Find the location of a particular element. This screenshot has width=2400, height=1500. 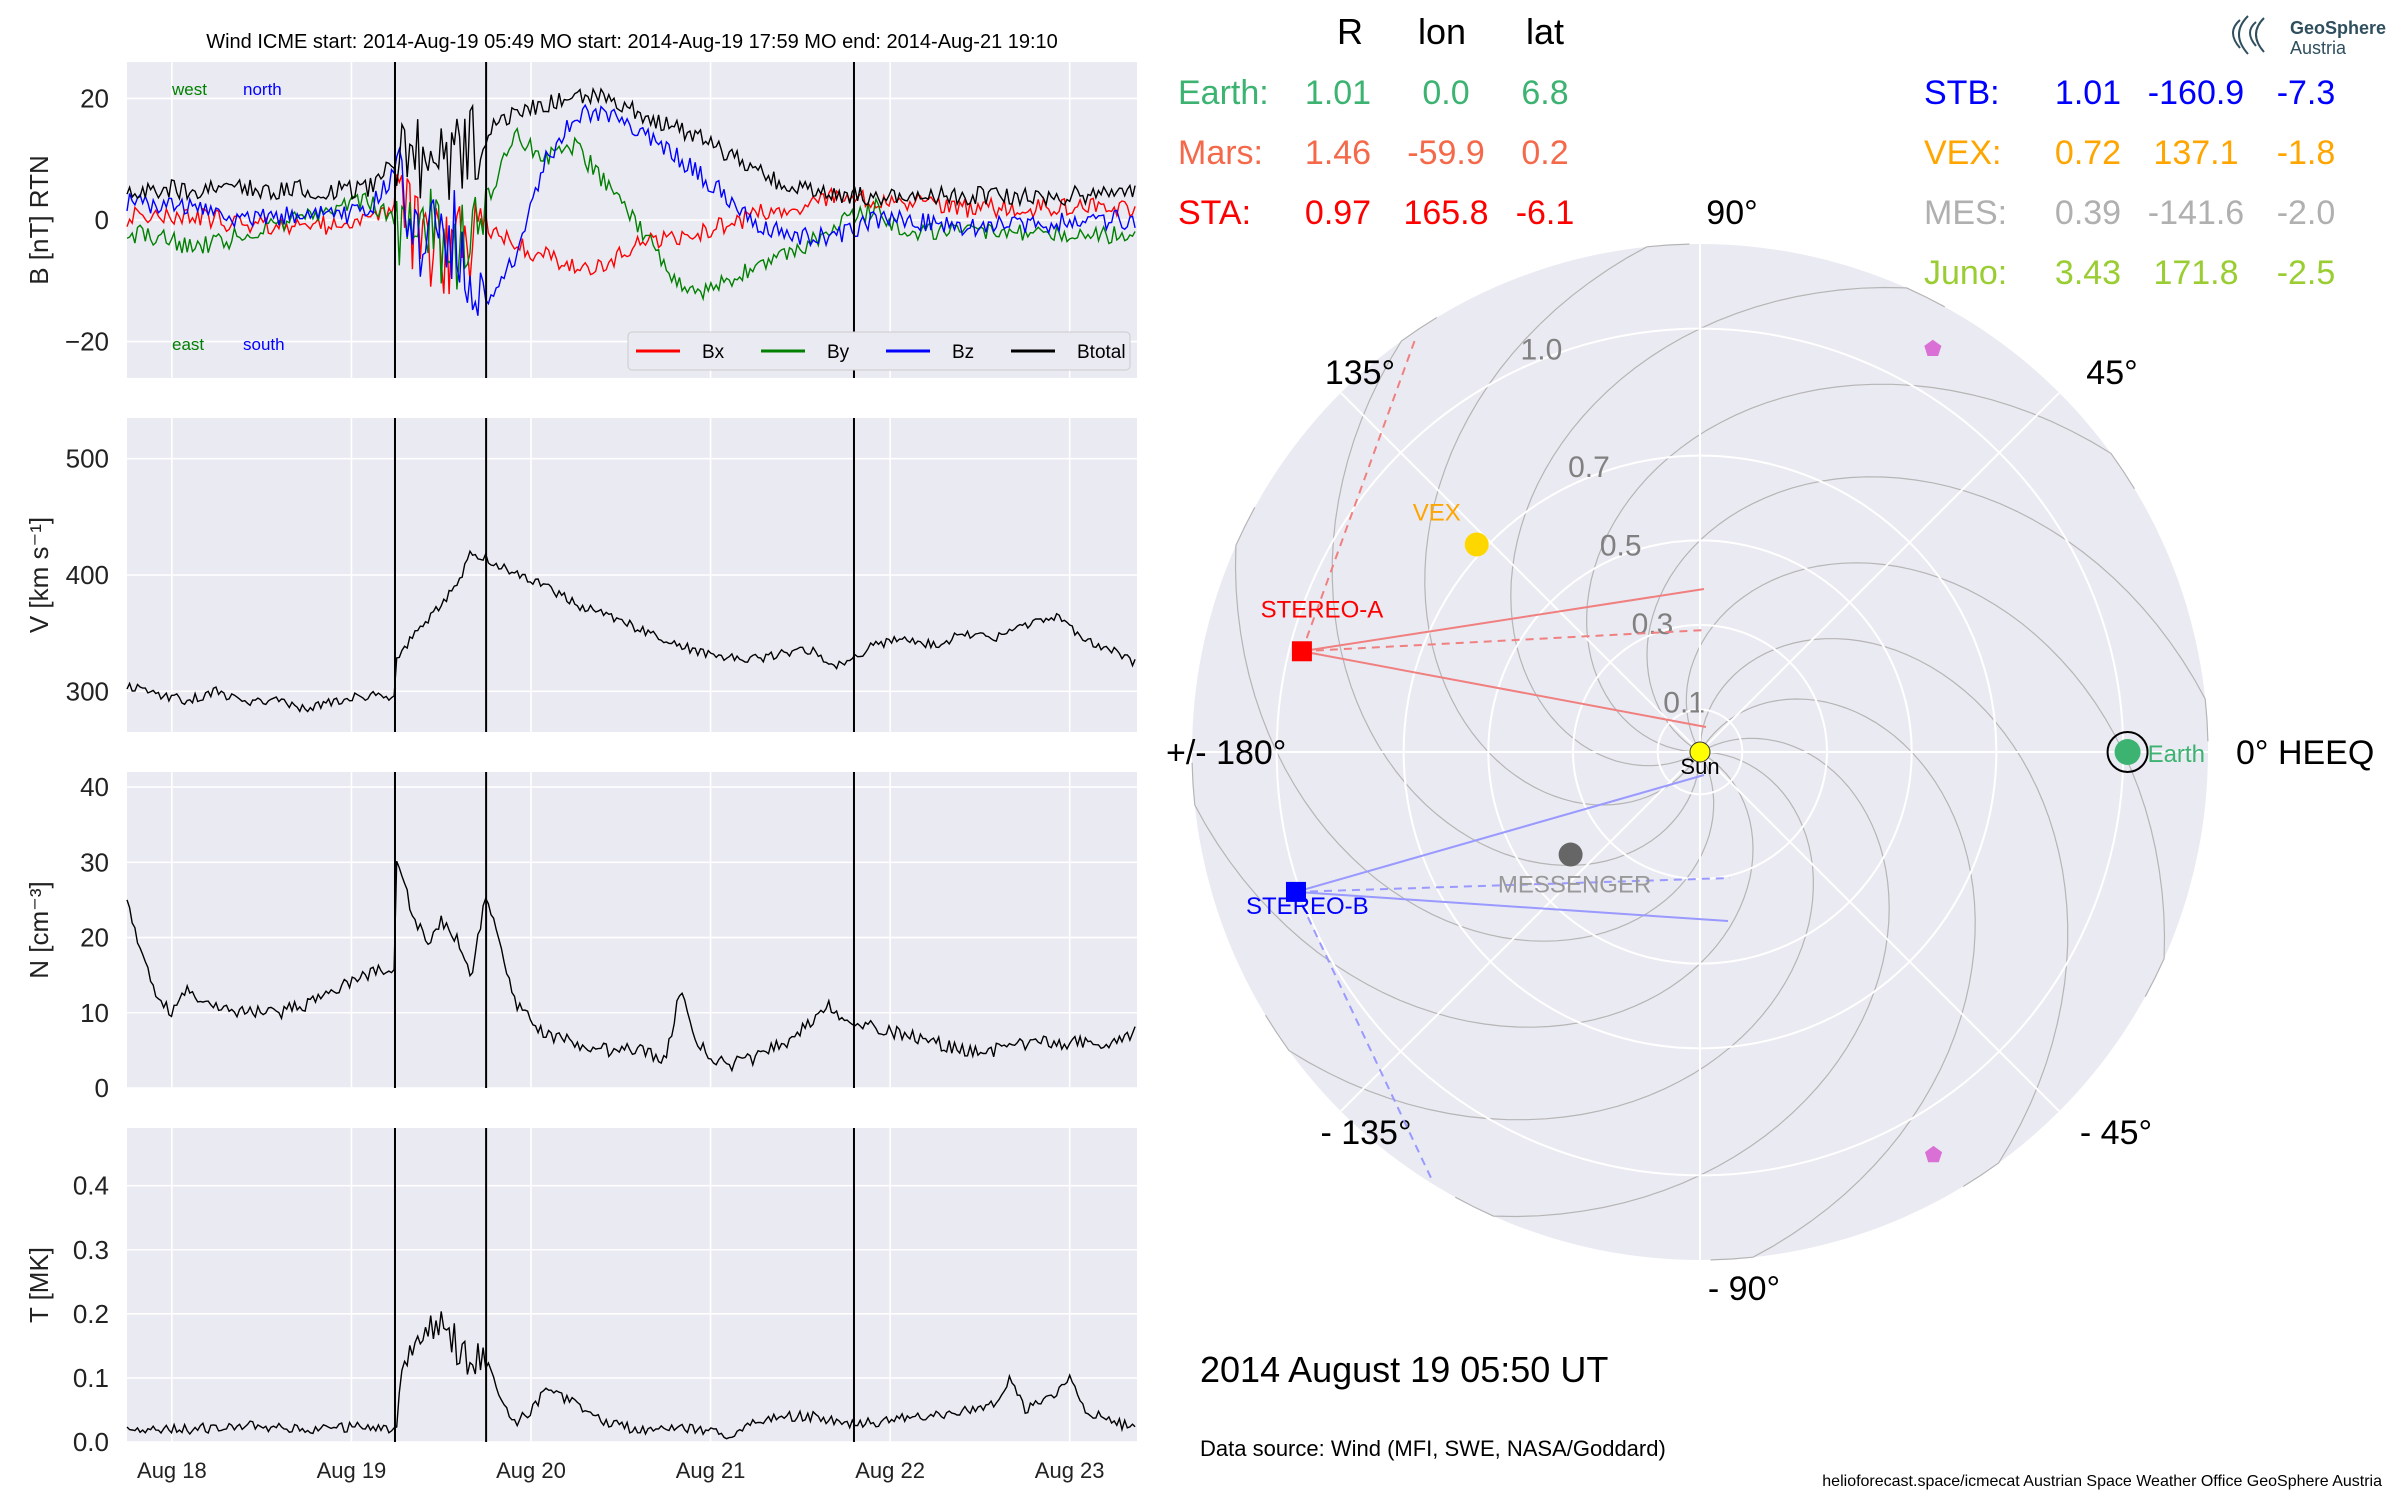

x-tick-label: Aug 18 is located at coordinates (172, 1470).